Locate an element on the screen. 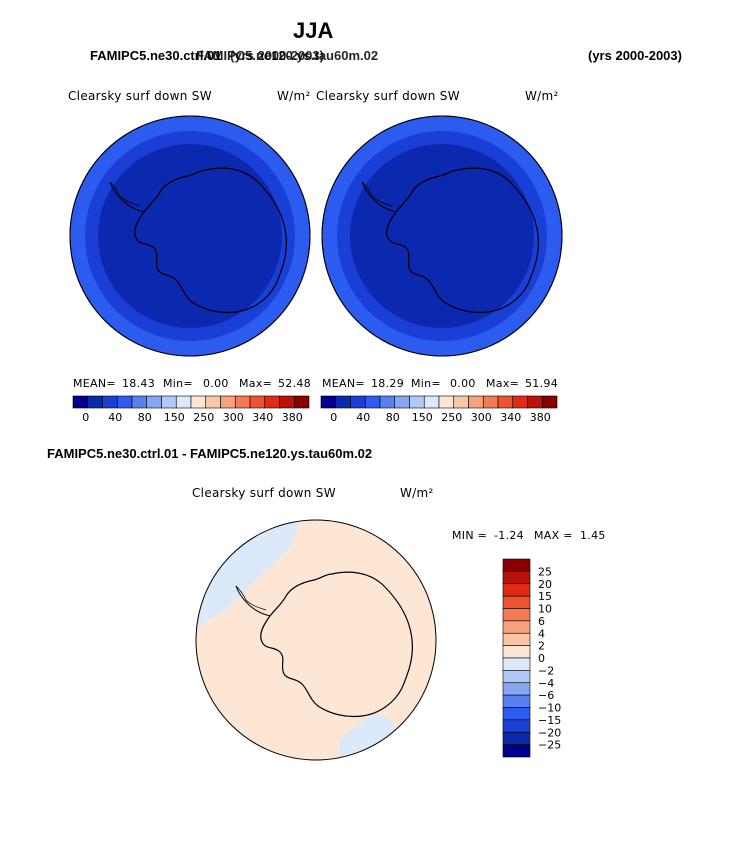  colorbar-tick-label: −10 is located at coordinates (549, 708).